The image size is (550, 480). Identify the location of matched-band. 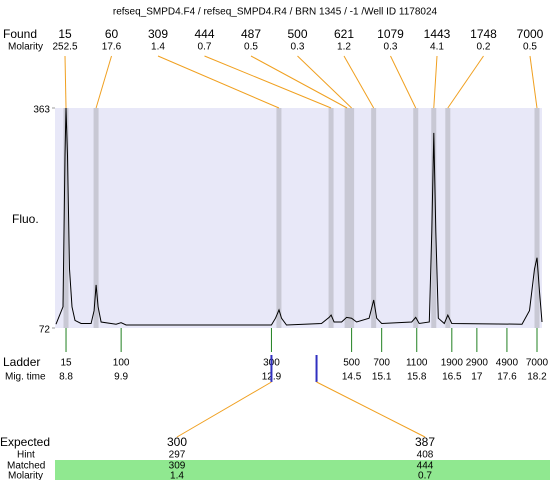
(302, 470).